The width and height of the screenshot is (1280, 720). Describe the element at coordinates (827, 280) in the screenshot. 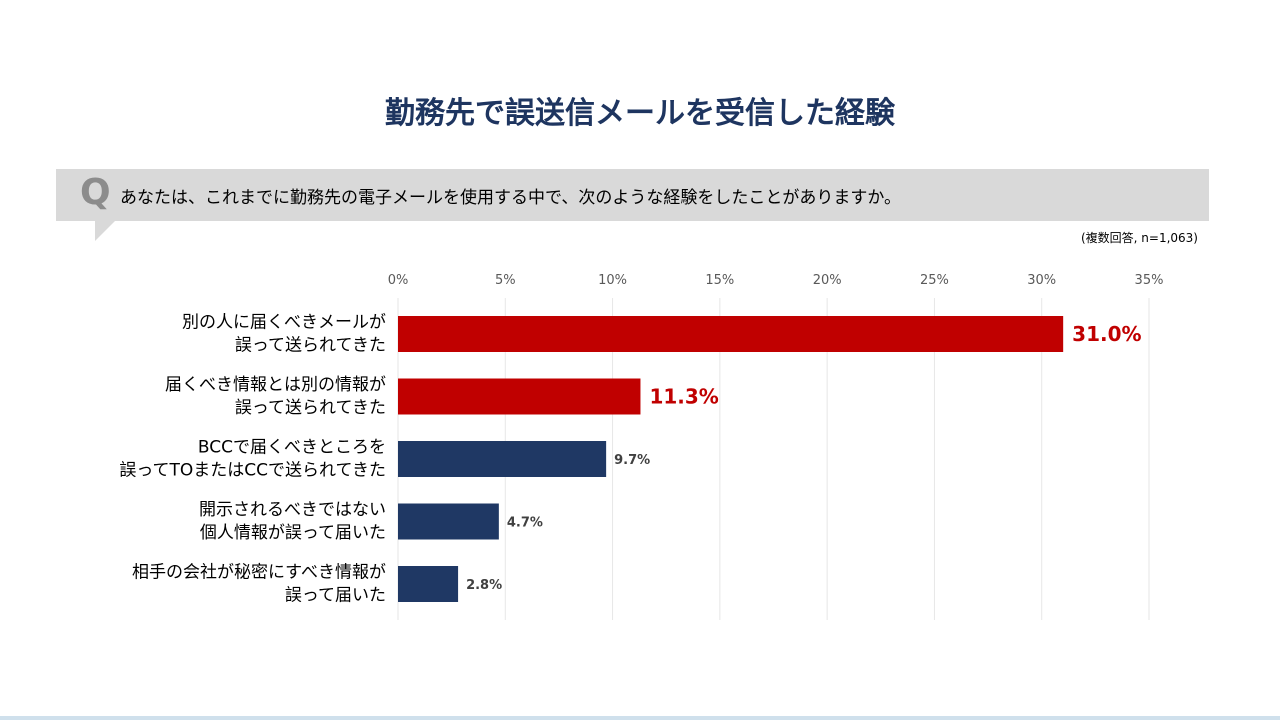

I see `x-tick-label: 20%` at that location.